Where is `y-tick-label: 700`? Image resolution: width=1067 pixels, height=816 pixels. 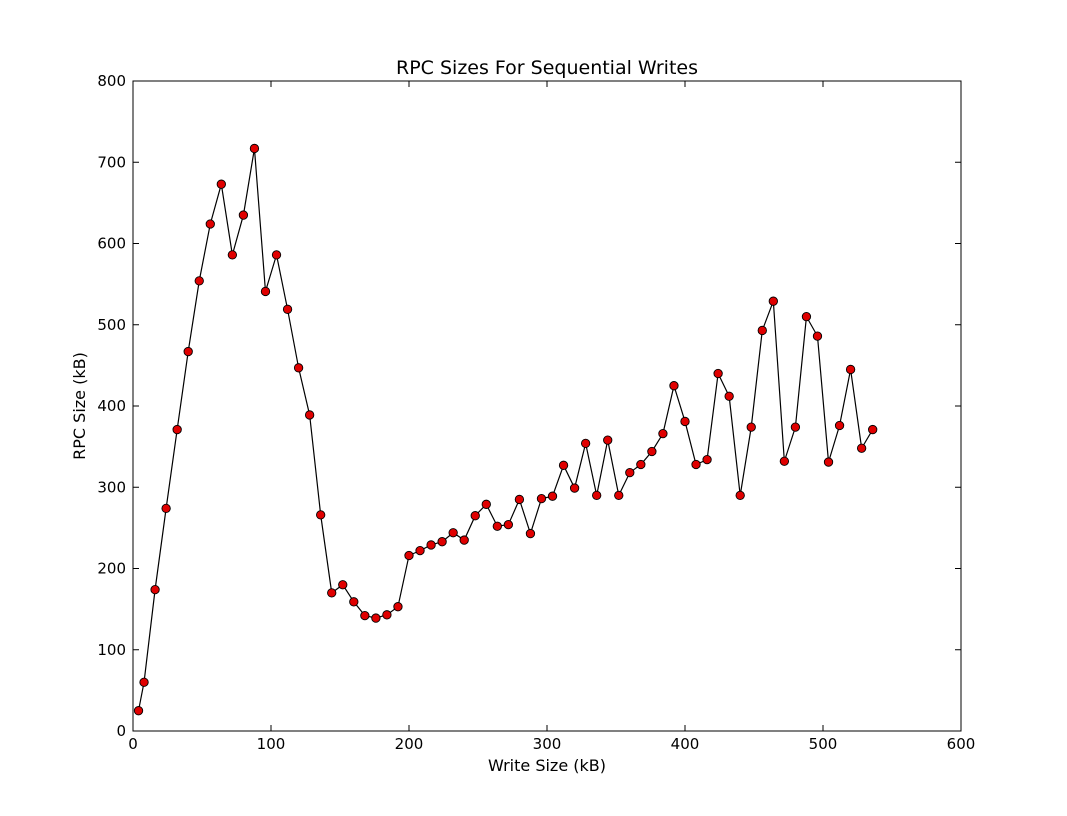 y-tick-label: 700 is located at coordinates (111, 162).